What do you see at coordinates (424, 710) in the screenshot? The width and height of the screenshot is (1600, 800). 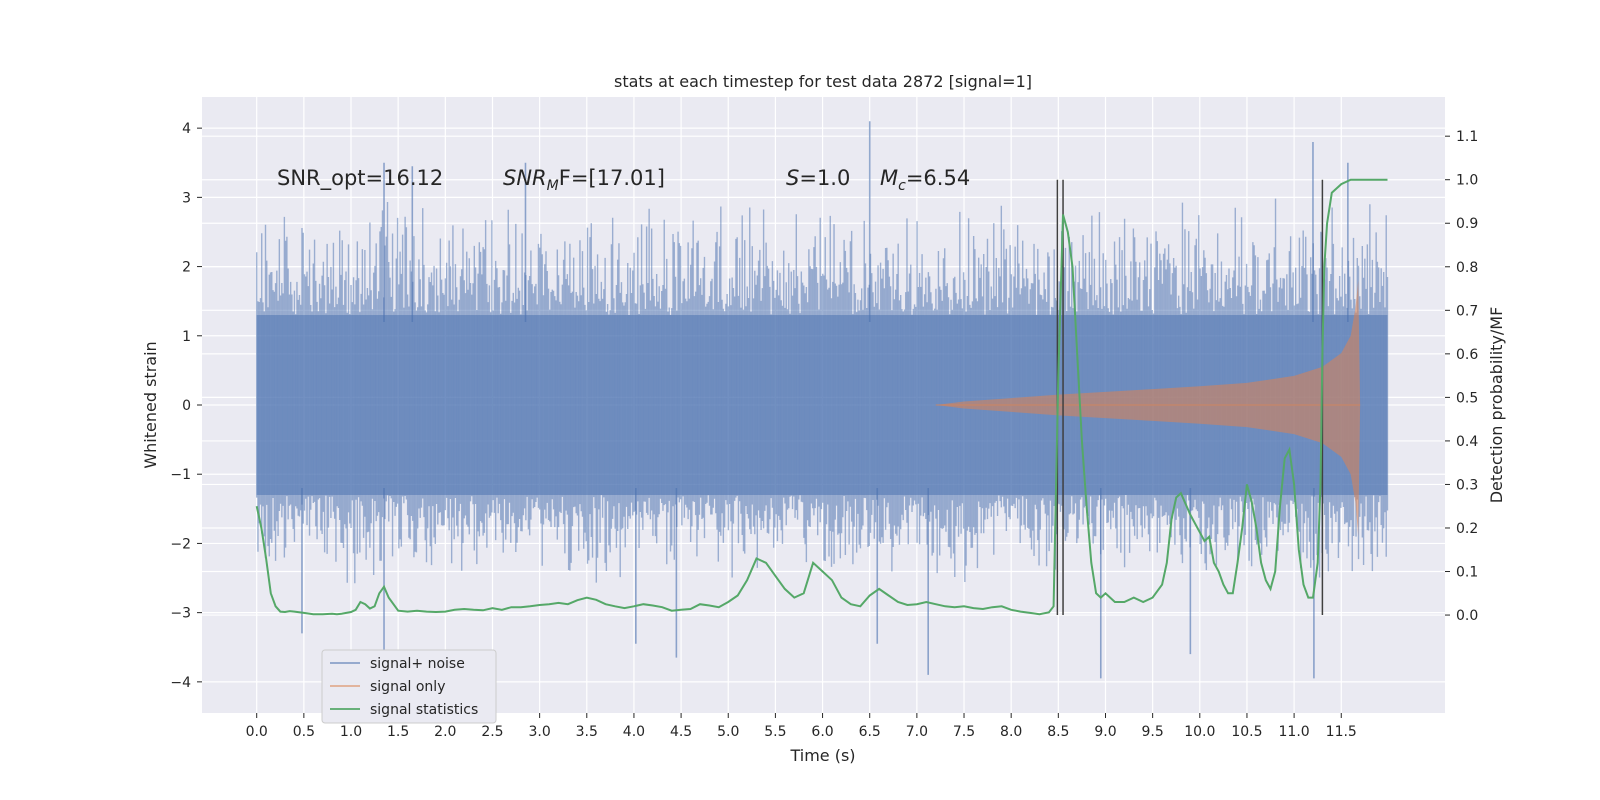 I see `legend-label-signal-statistics: signal statistics` at bounding box center [424, 710].